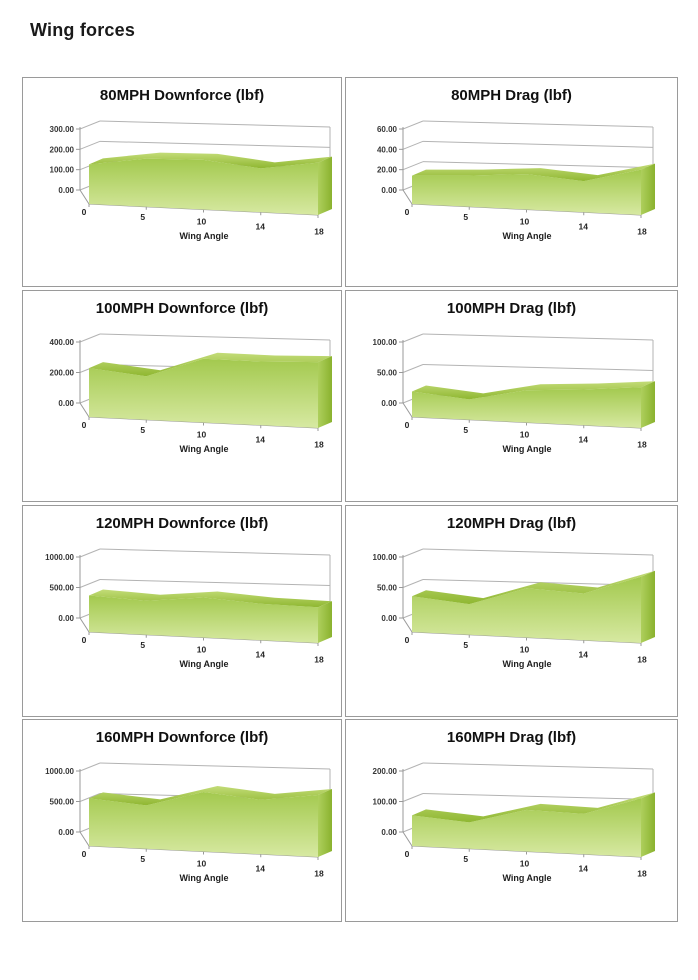 This screenshot has height=980, width=698. I want to click on chart-title: 100MPH Drag (lbf), so click(511, 308).